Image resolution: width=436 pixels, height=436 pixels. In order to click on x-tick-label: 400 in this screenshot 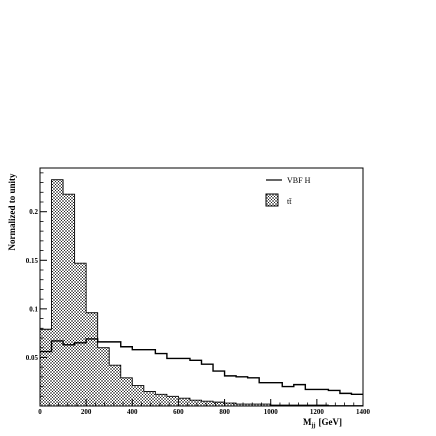, I will do `click(132, 412)`.